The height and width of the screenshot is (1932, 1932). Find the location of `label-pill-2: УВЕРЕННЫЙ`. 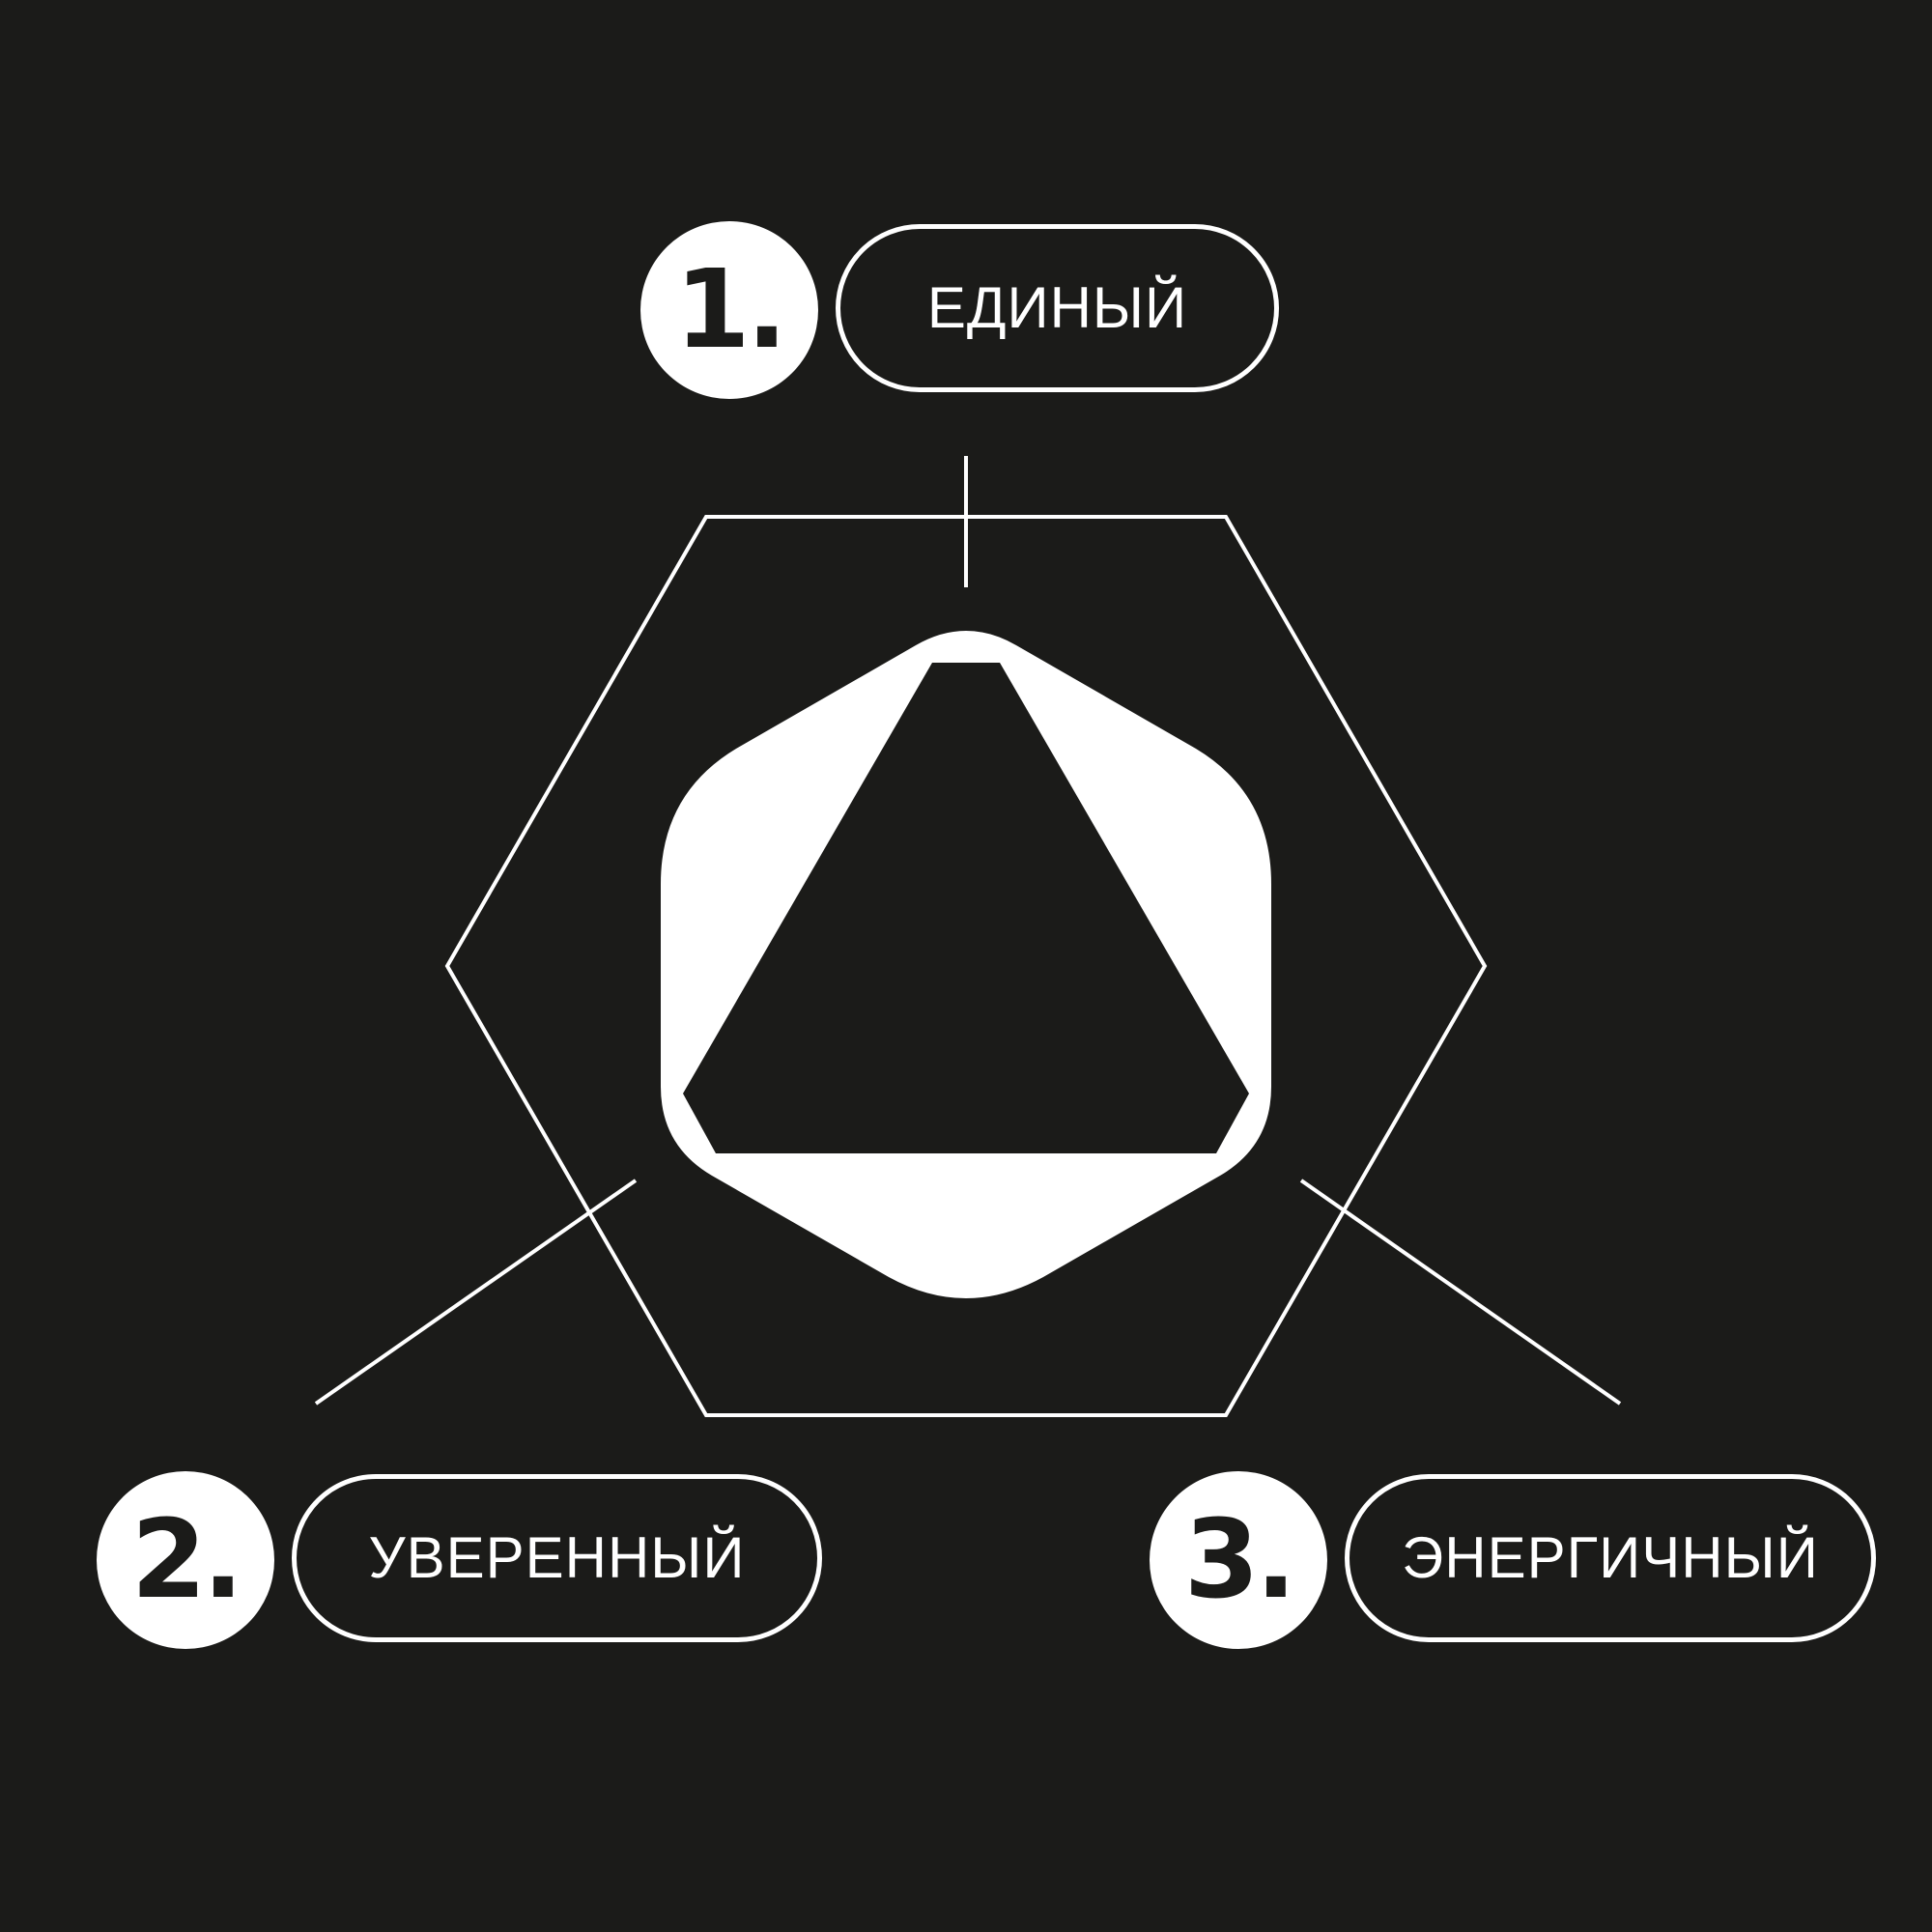

label-pill-2: УВЕРЕННЫЙ is located at coordinates (557, 1558).